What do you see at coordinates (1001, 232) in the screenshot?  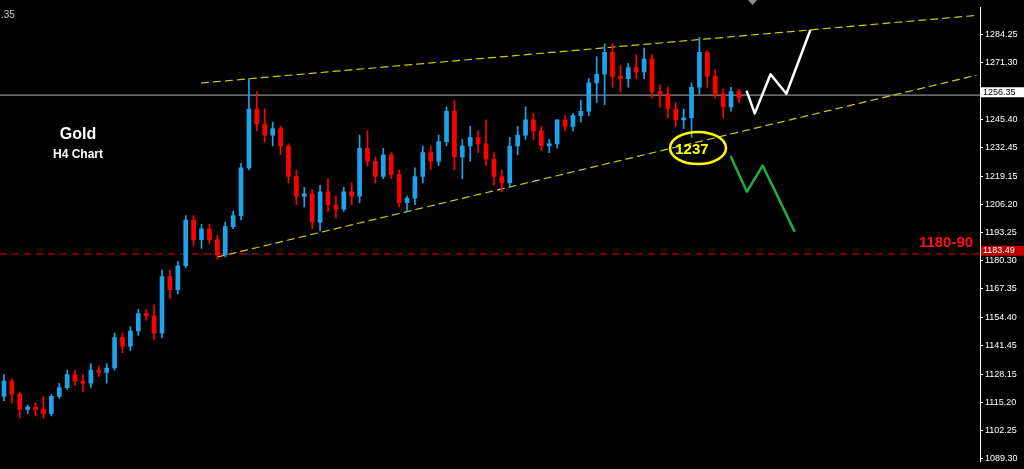 I see `y-tick-label: 1193.25` at bounding box center [1001, 232].